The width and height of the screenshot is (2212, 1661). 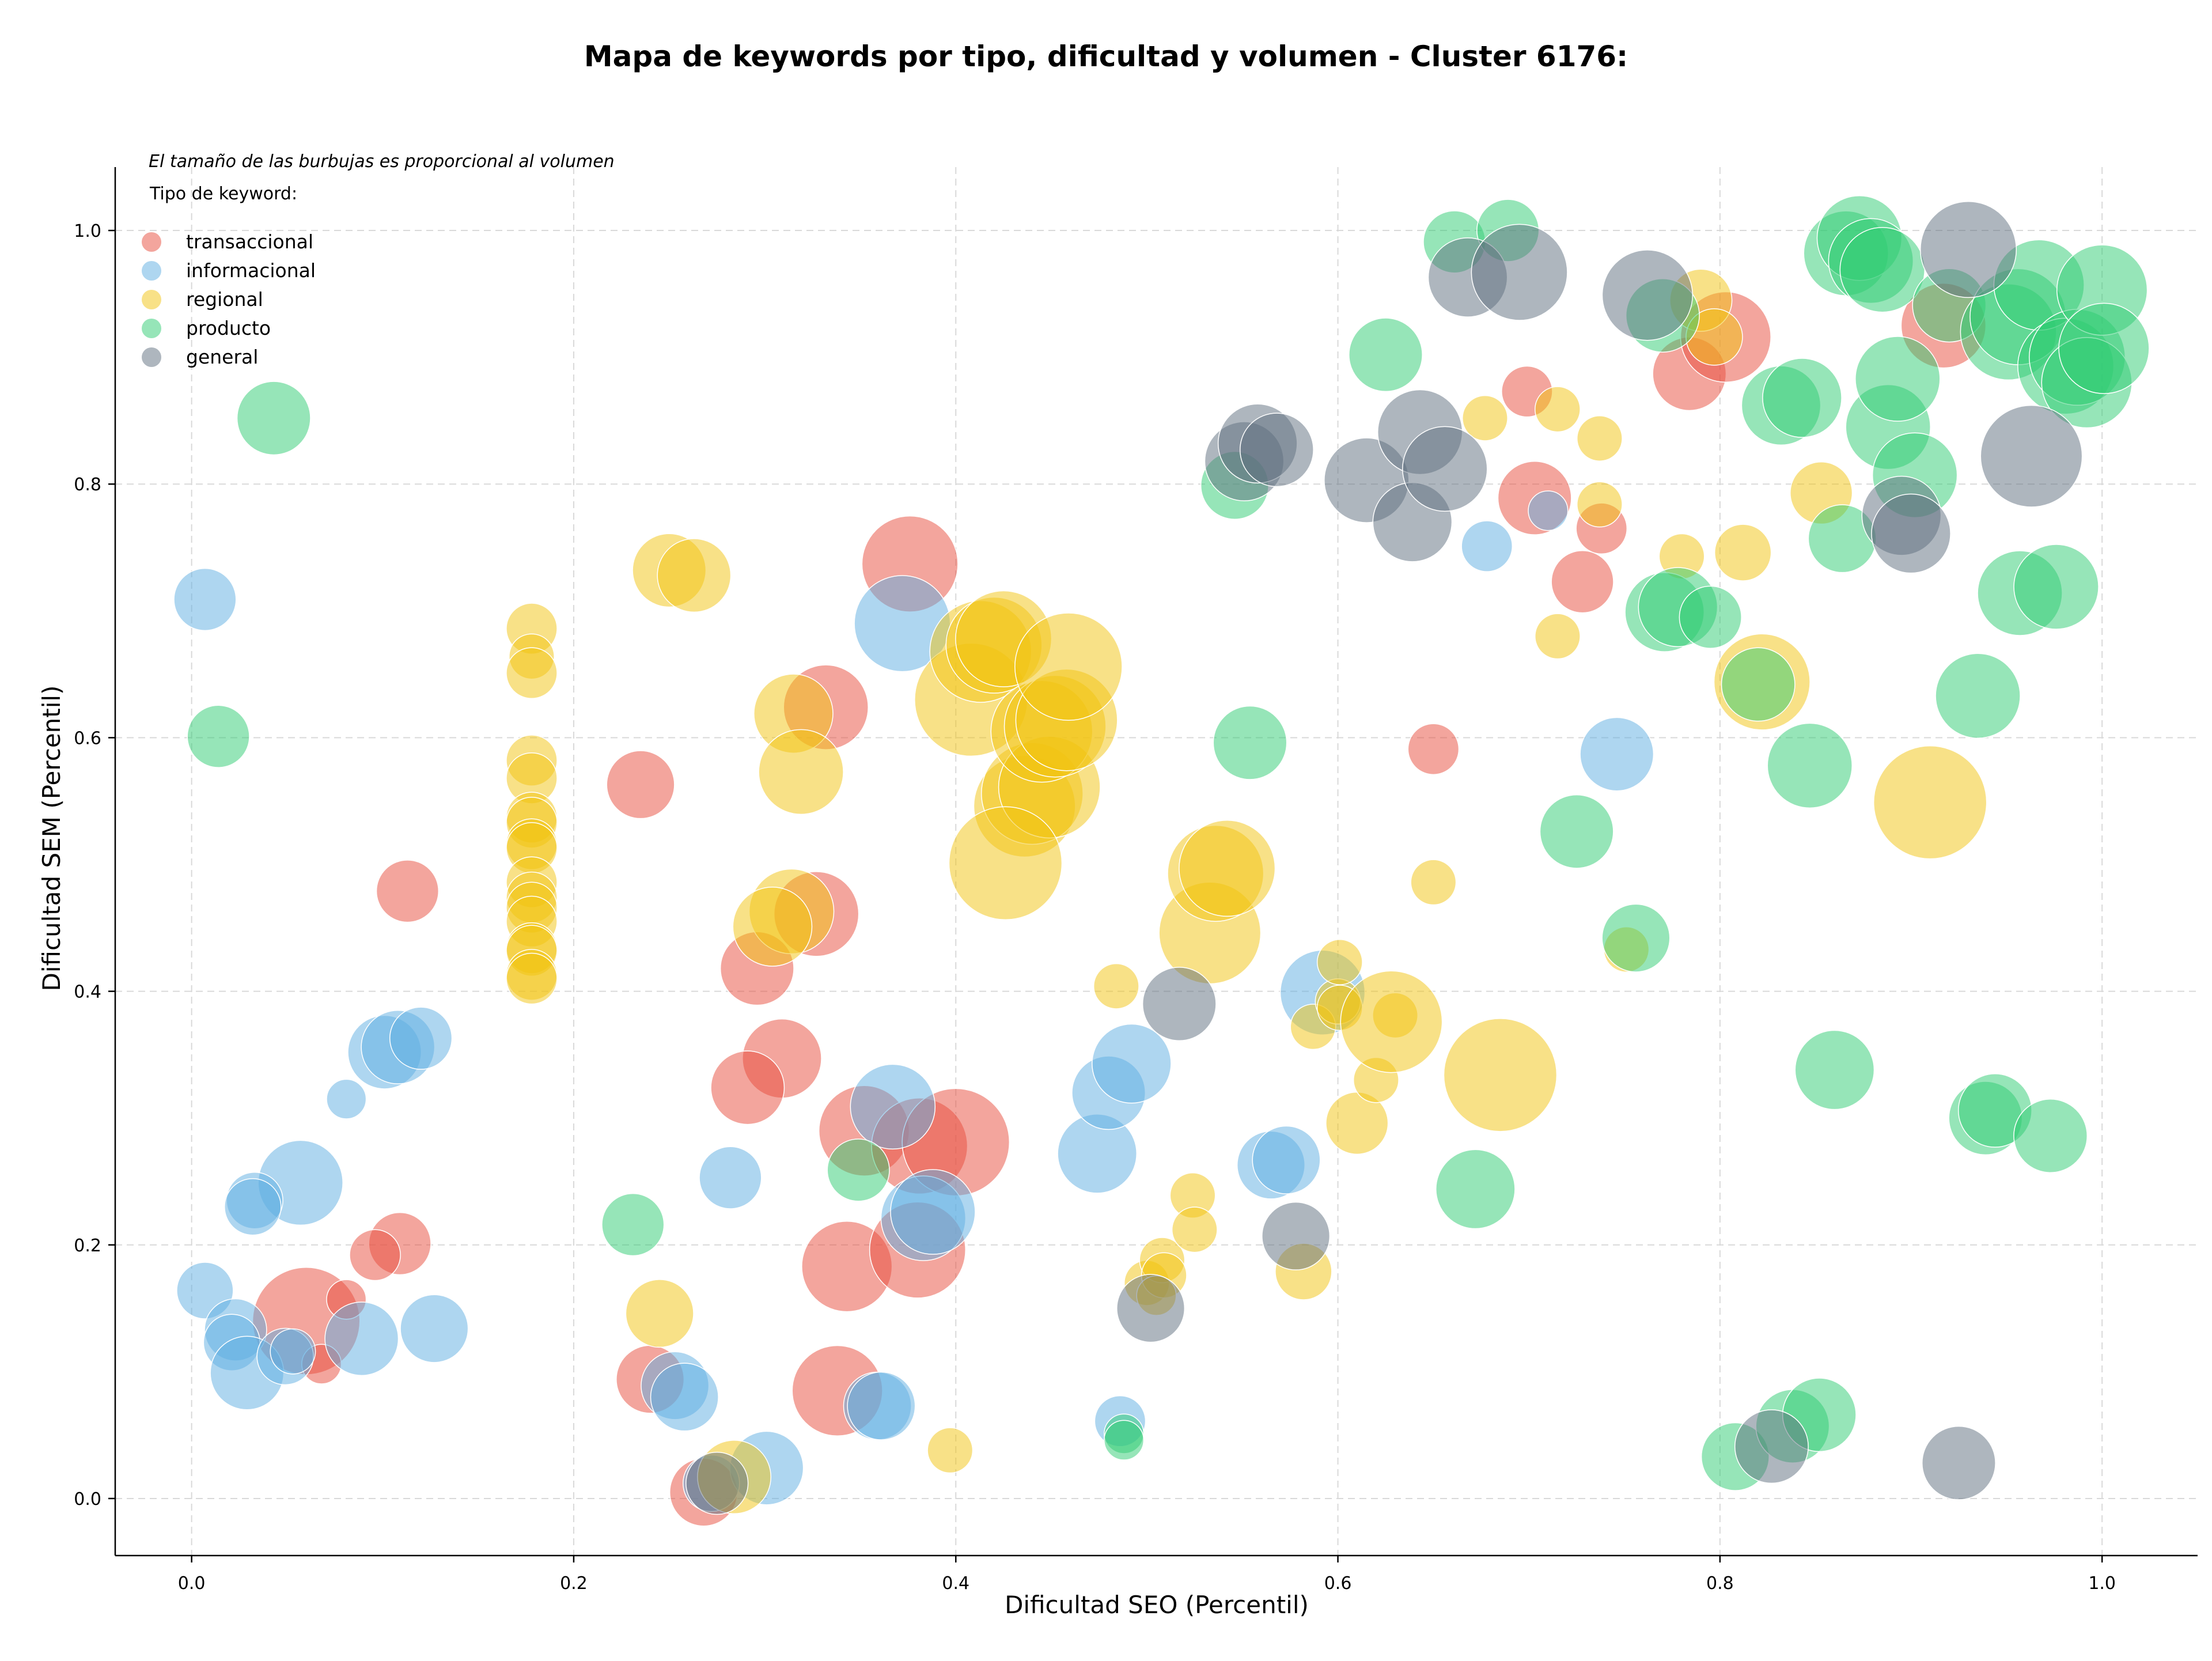 I want to click on legend-marker-informacional, so click(x=151, y=271).